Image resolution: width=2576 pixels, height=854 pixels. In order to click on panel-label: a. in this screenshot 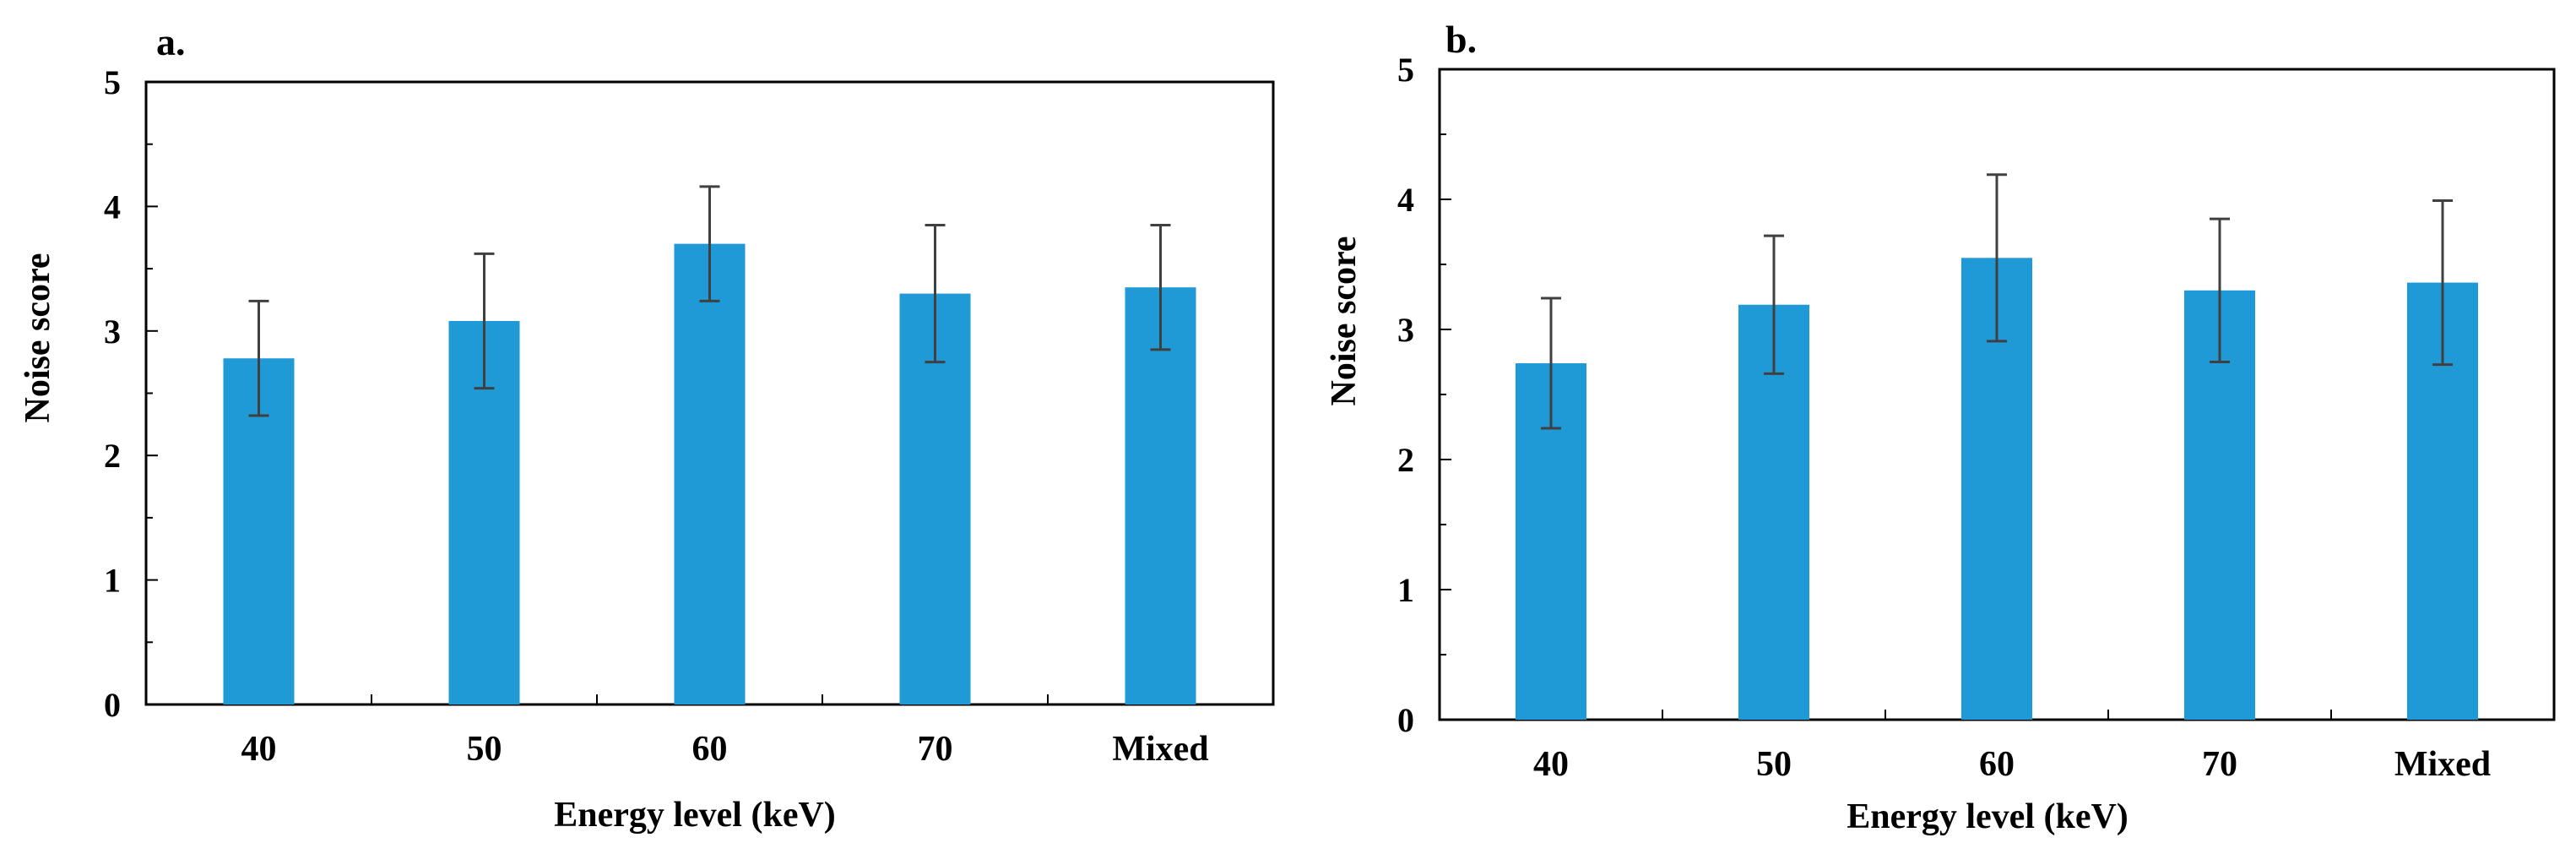, I will do `click(171, 41)`.